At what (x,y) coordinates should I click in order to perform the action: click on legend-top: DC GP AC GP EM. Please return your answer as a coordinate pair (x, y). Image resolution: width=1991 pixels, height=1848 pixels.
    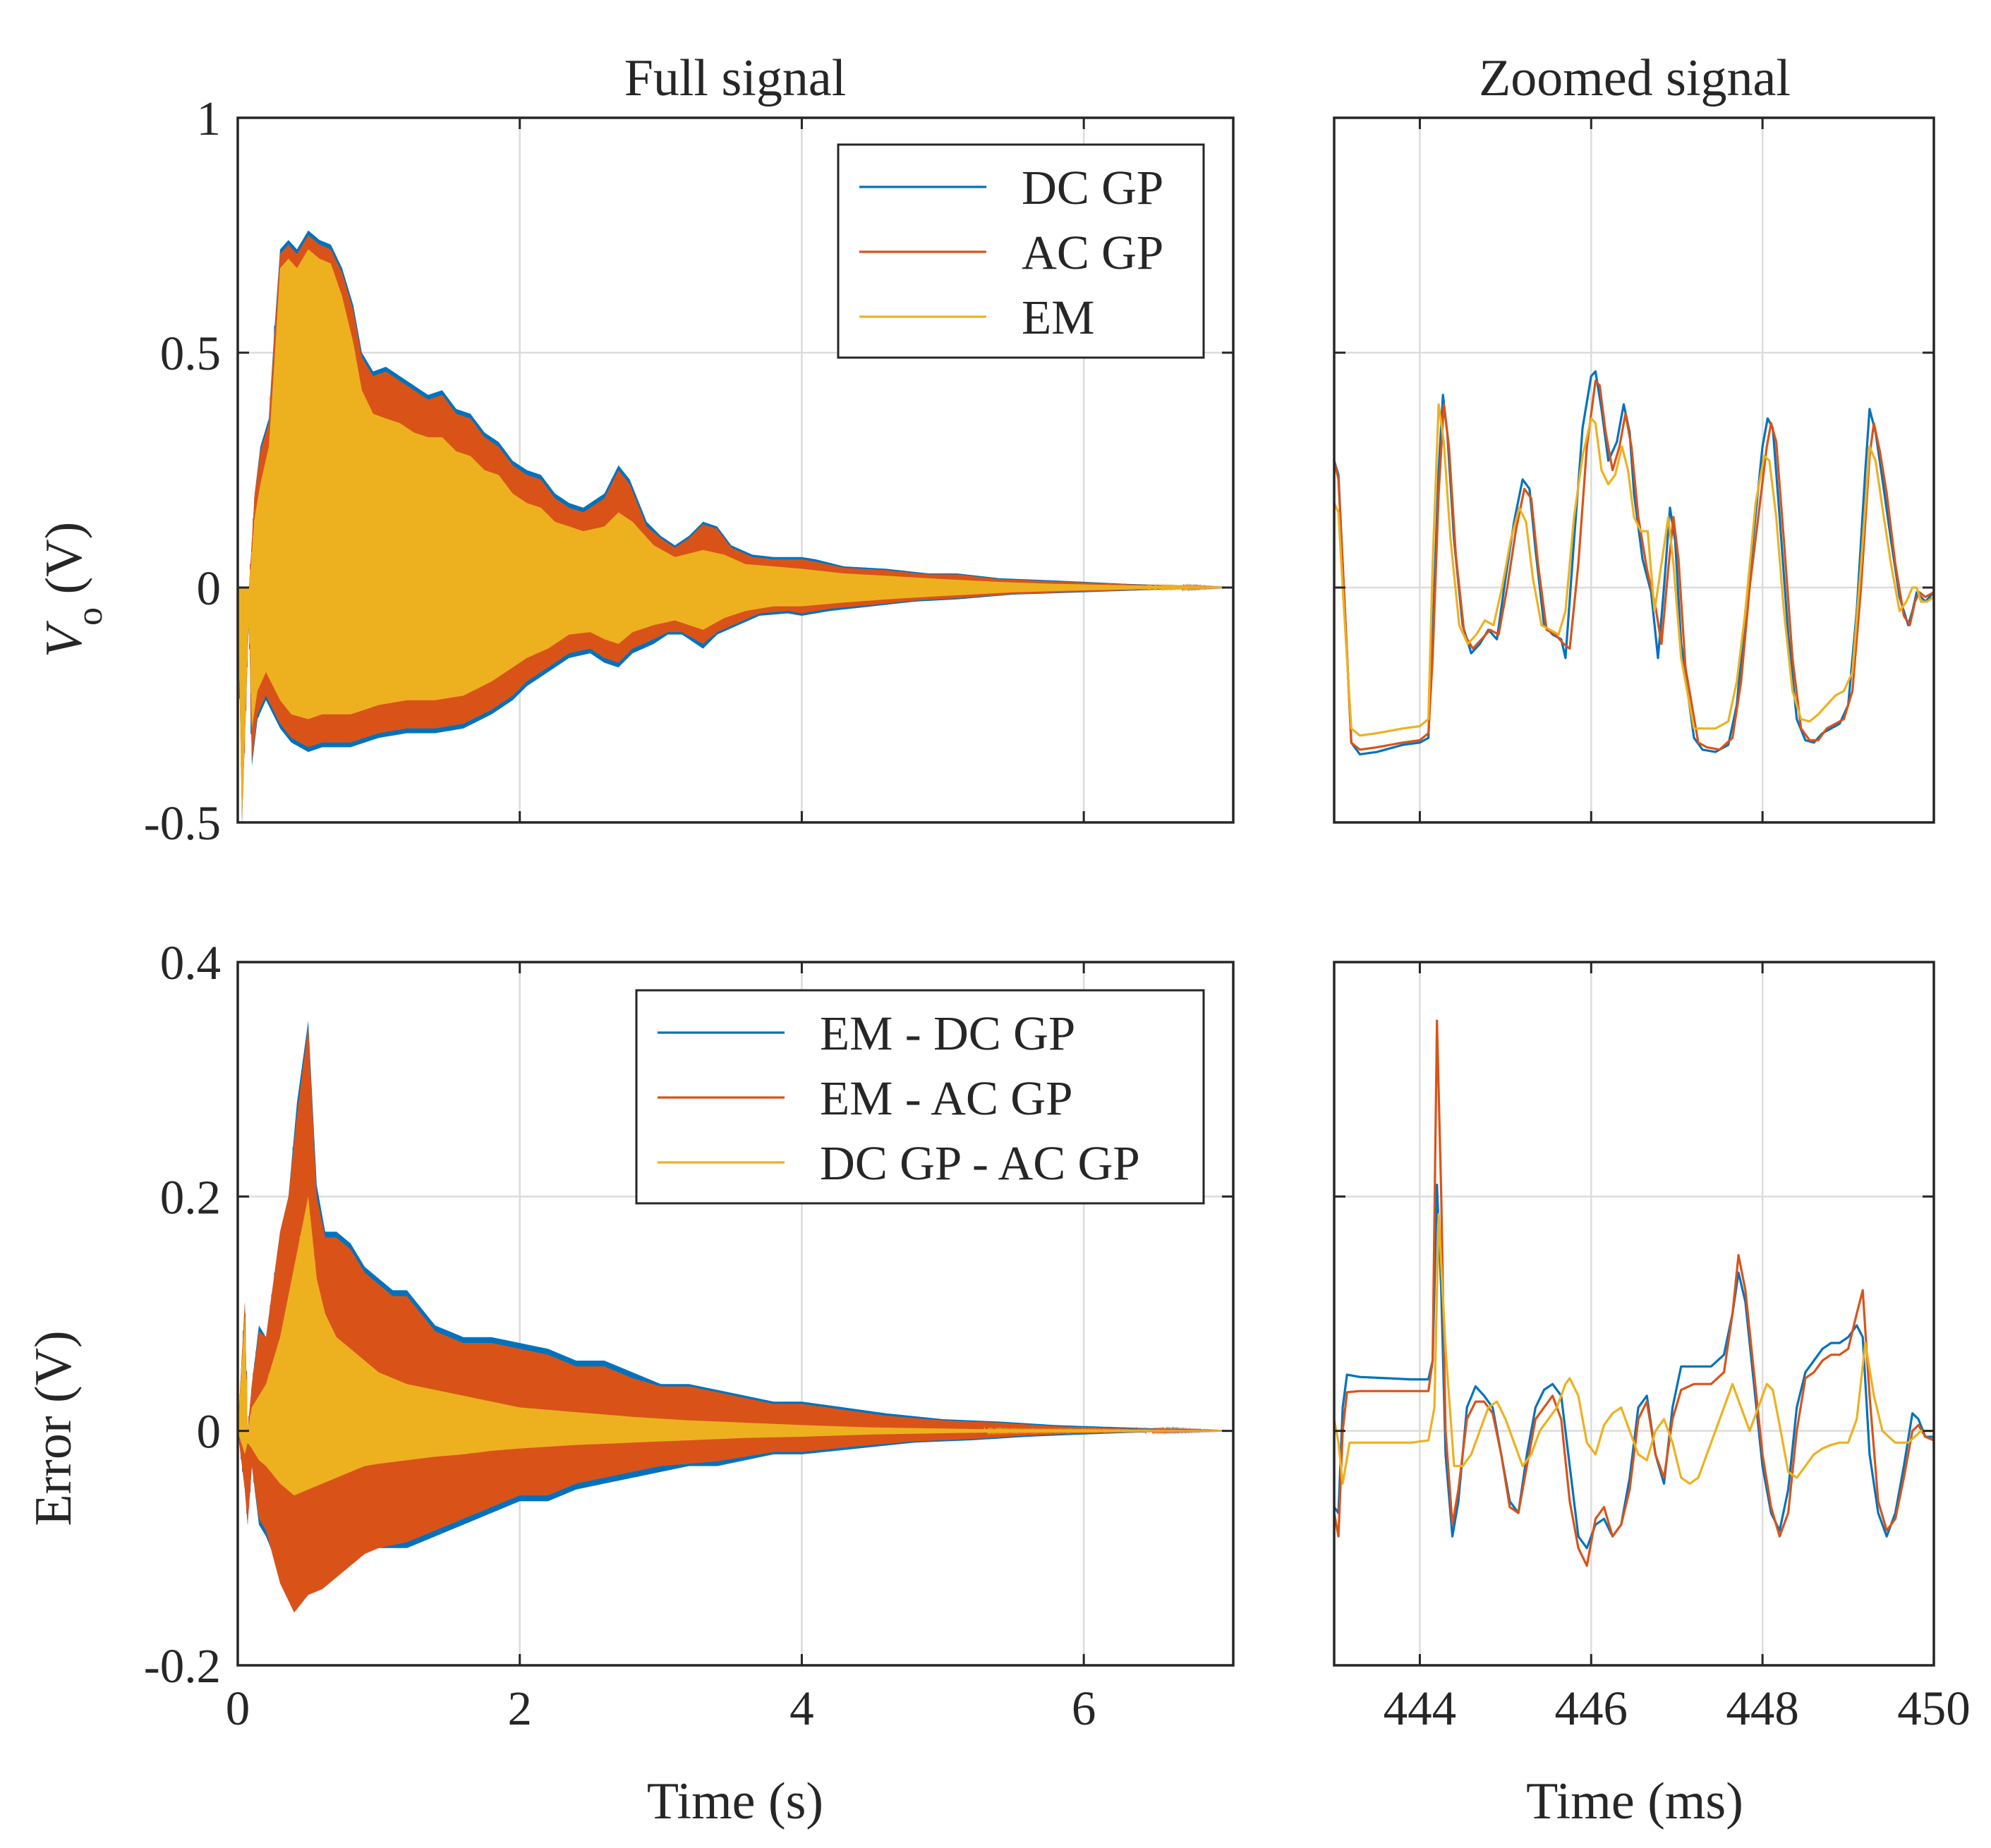
    Looking at the image, I should click on (1021, 251).